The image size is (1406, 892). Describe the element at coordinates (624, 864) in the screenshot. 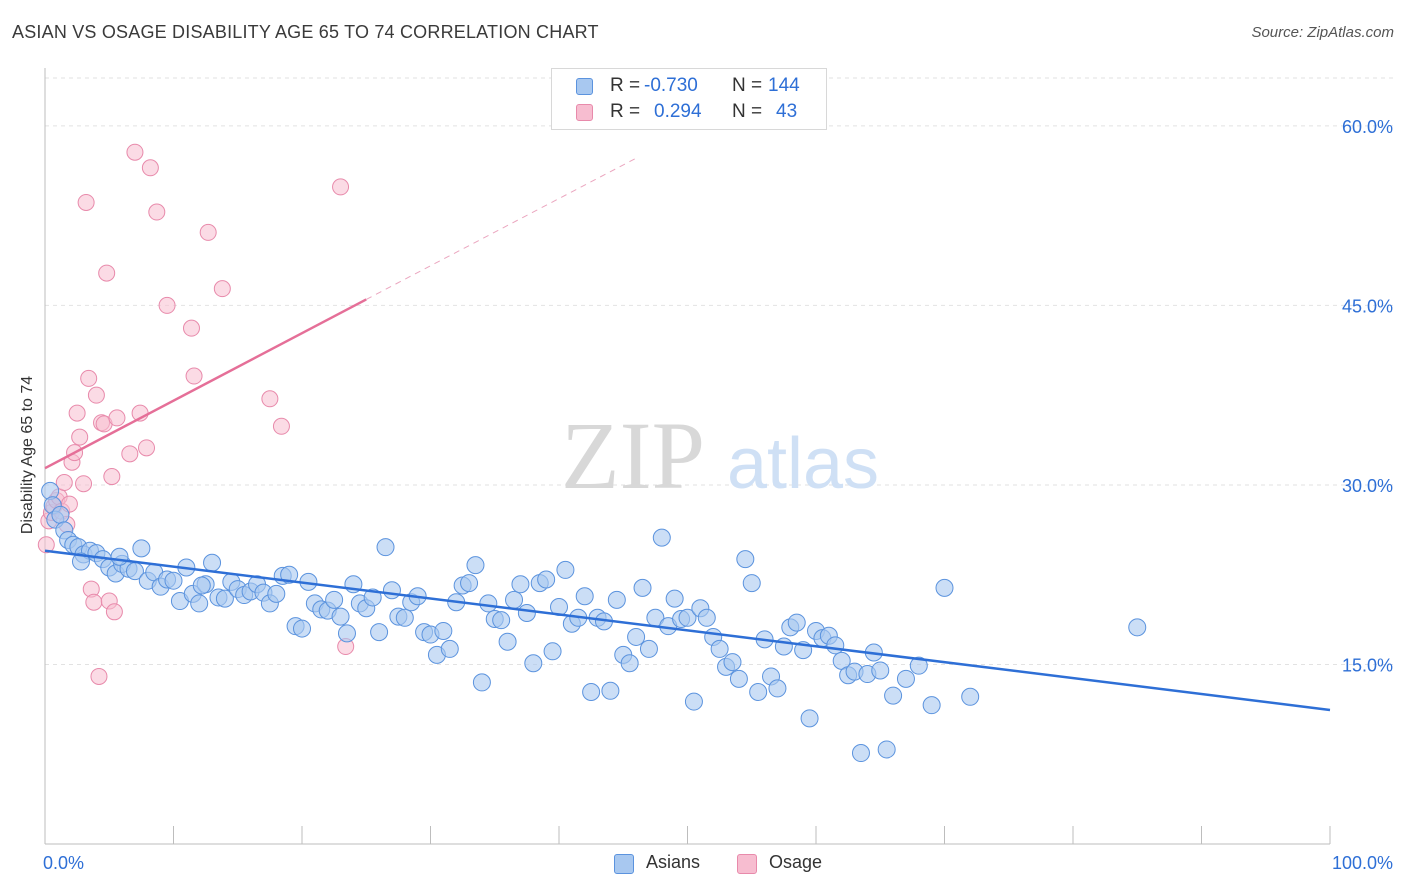

I see `asians-legend-swatch` at that location.